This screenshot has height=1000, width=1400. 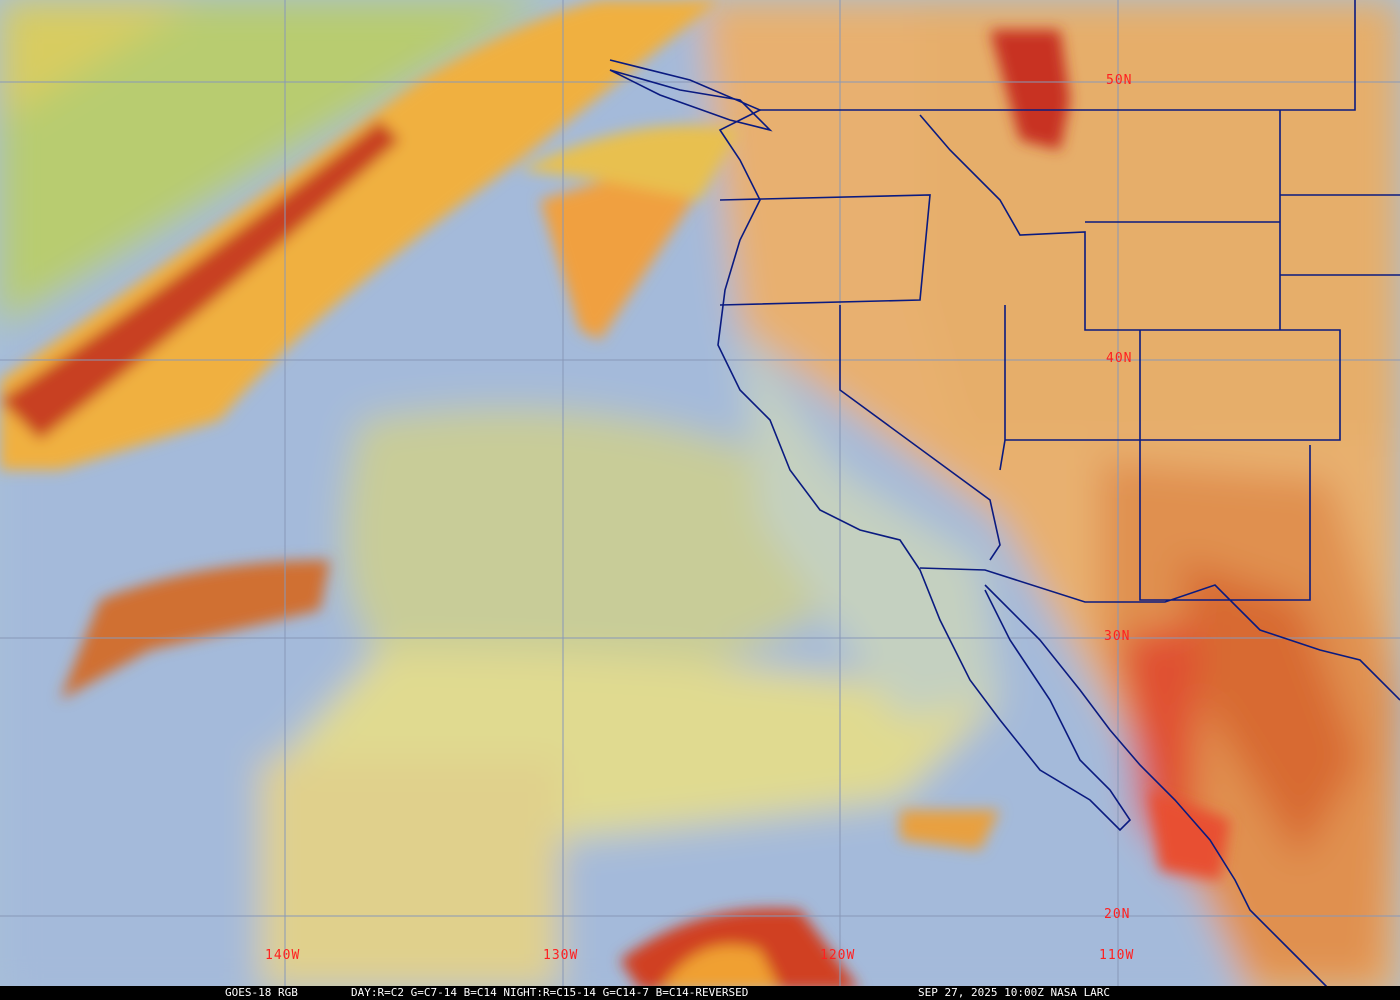 I want to click on vancouver-island, so click(x=691, y=100).